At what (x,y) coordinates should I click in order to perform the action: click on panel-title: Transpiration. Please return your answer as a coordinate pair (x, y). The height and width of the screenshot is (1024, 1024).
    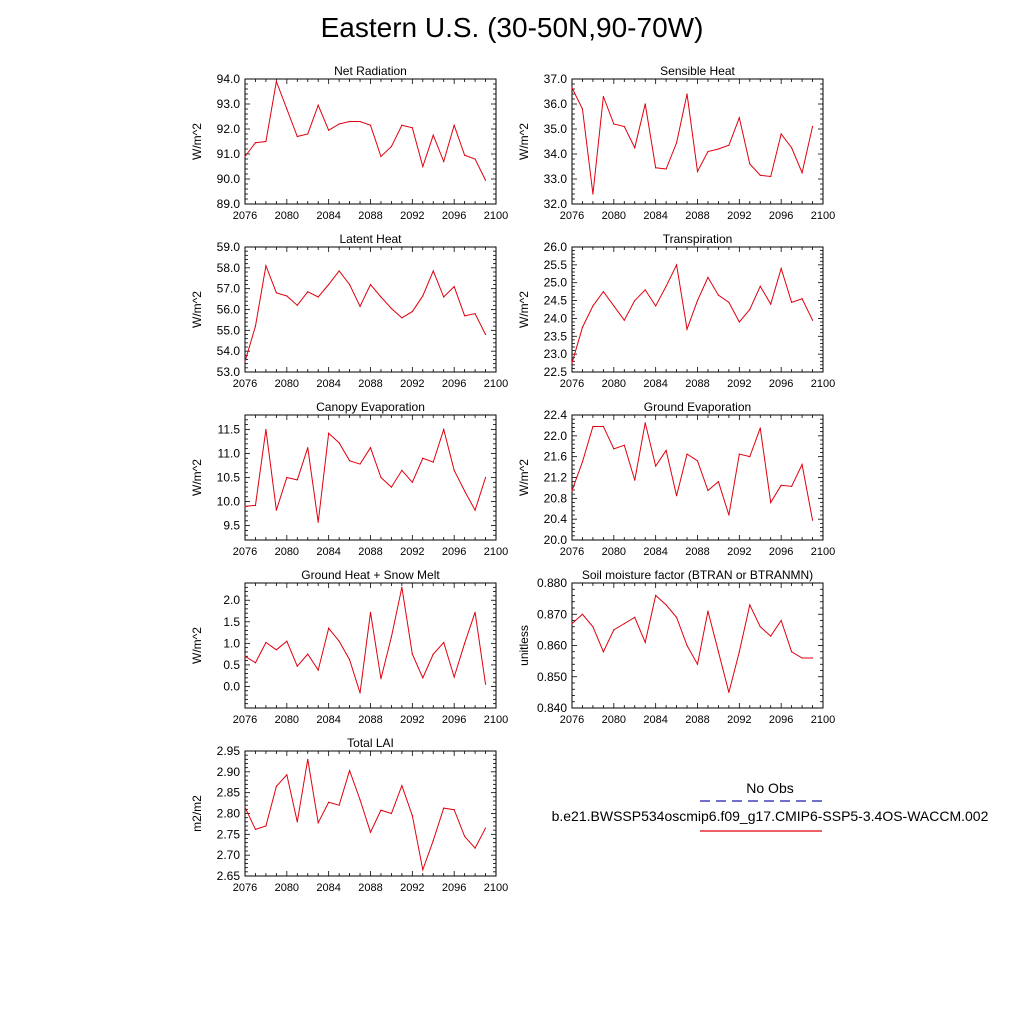
    Looking at the image, I should click on (698, 239).